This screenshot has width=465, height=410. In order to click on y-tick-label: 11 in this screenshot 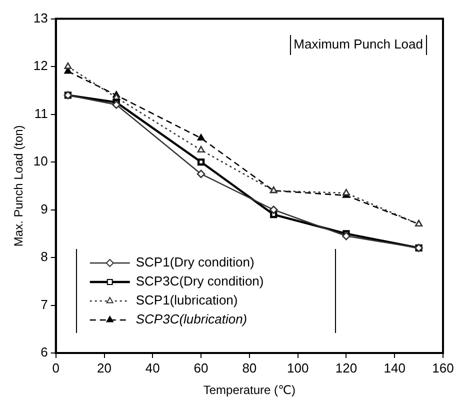, I will do `click(41, 113)`.